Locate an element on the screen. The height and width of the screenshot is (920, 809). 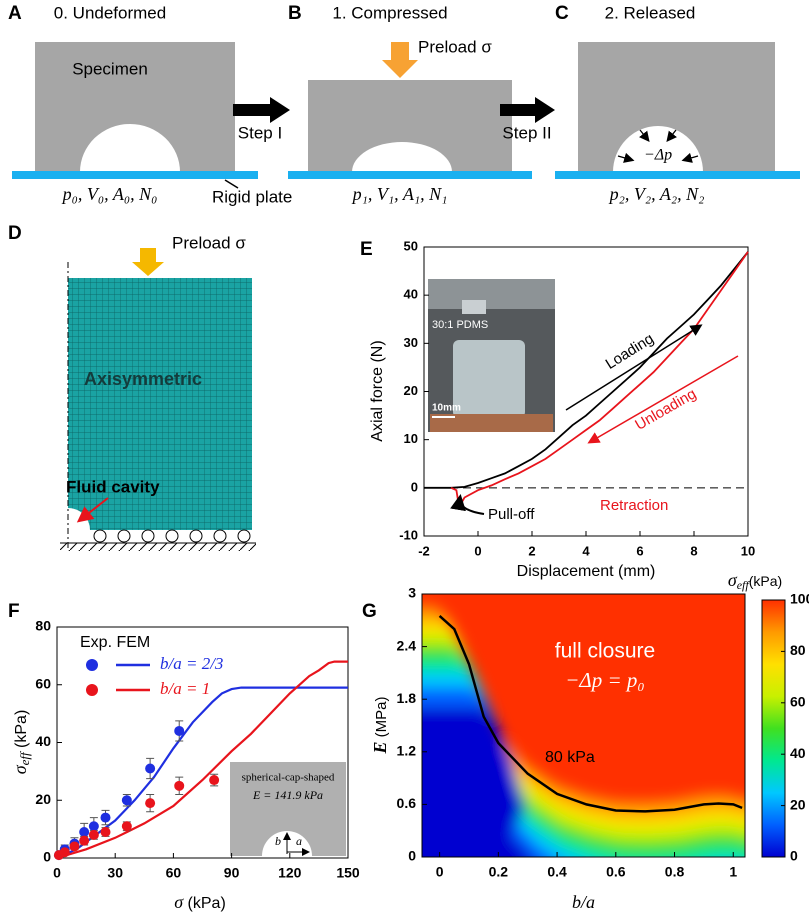
colorbar-label-part: σ is located at coordinates (733, 580).